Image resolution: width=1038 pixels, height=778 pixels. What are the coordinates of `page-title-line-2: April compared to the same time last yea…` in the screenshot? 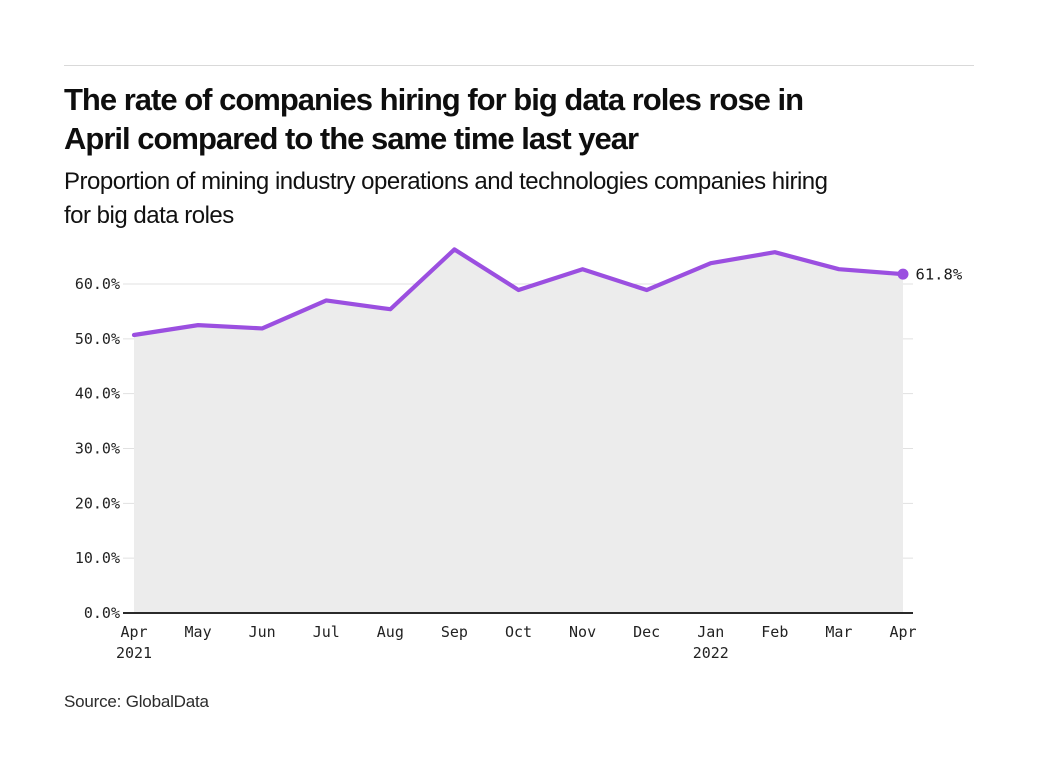 It's located at (351, 138).